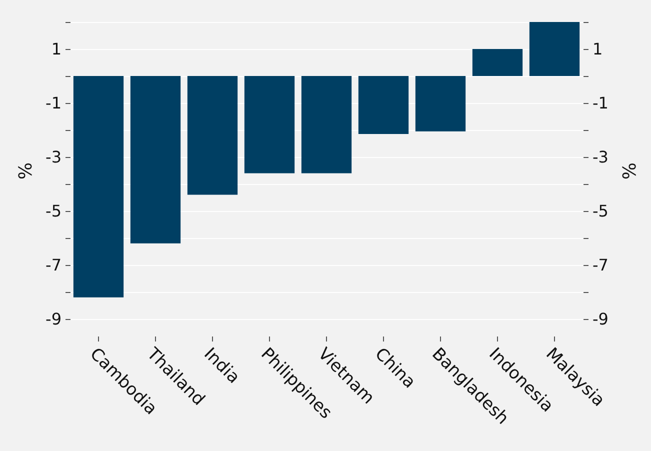  What do you see at coordinates (600, 211) in the screenshot?
I see `y2-tick-label: -5` at bounding box center [600, 211].